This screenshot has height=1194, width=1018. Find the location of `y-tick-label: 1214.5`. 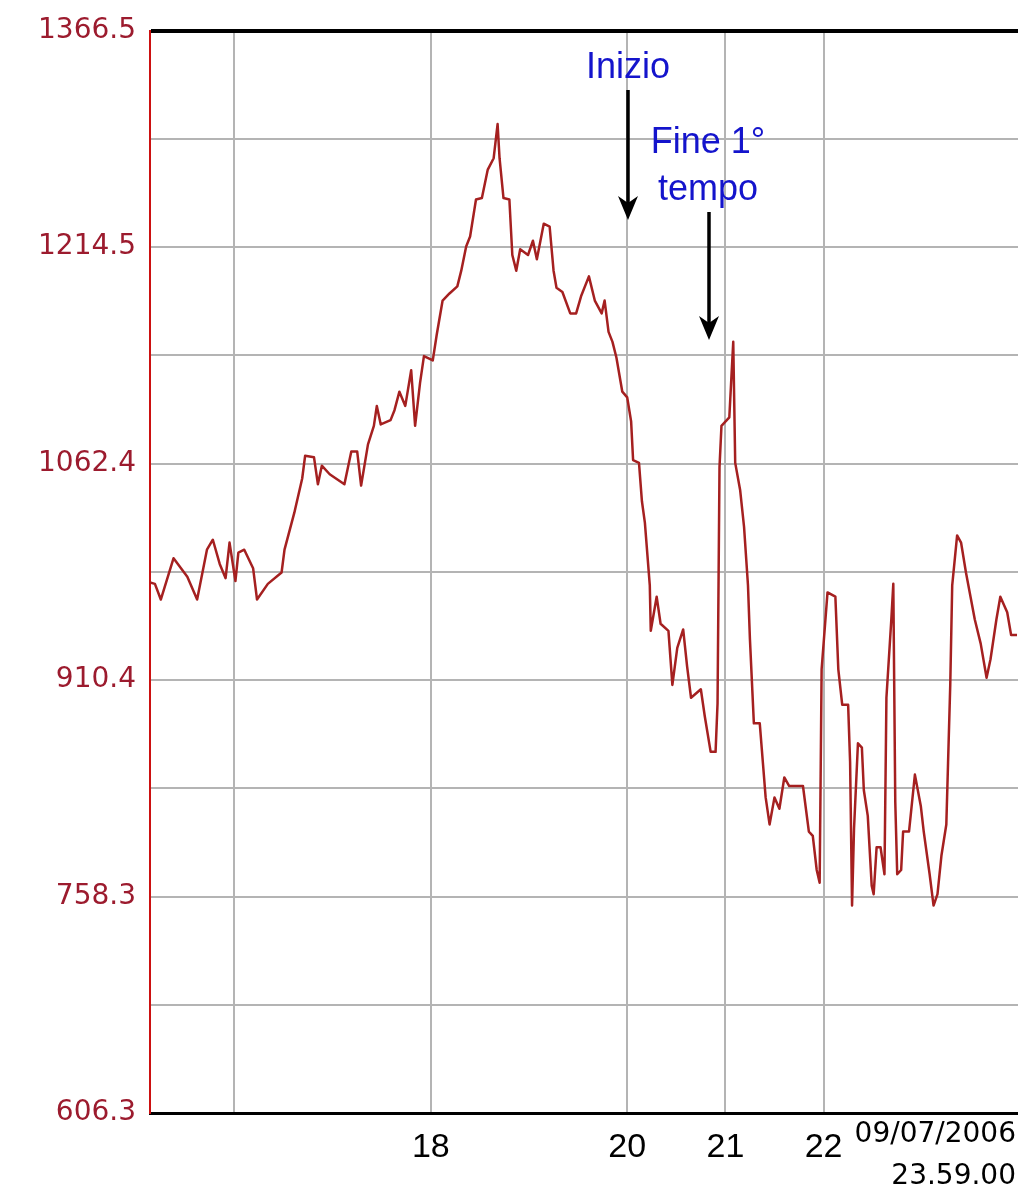

y-tick-label: 1214.5 is located at coordinates (87, 245).